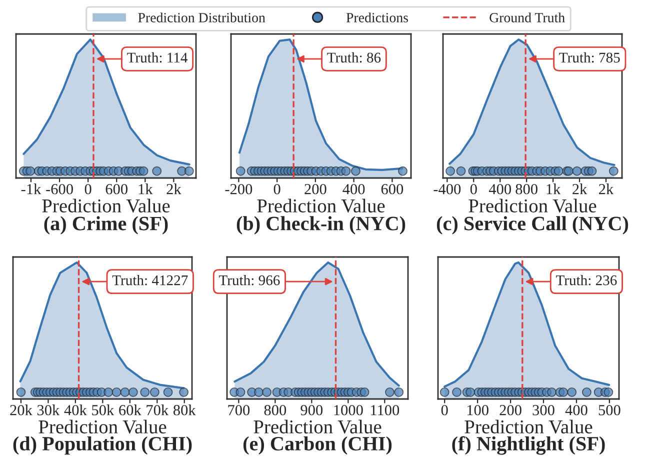  Describe the element at coordinates (527, 17) in the screenshot. I see `legend-label: Ground Truth` at that location.